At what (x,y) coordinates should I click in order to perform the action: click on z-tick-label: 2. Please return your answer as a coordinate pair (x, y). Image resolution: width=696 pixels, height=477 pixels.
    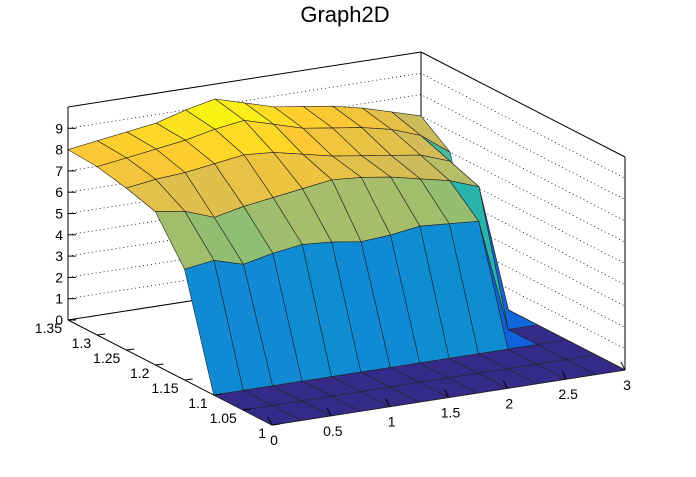
    Looking at the image, I should click on (59, 277).